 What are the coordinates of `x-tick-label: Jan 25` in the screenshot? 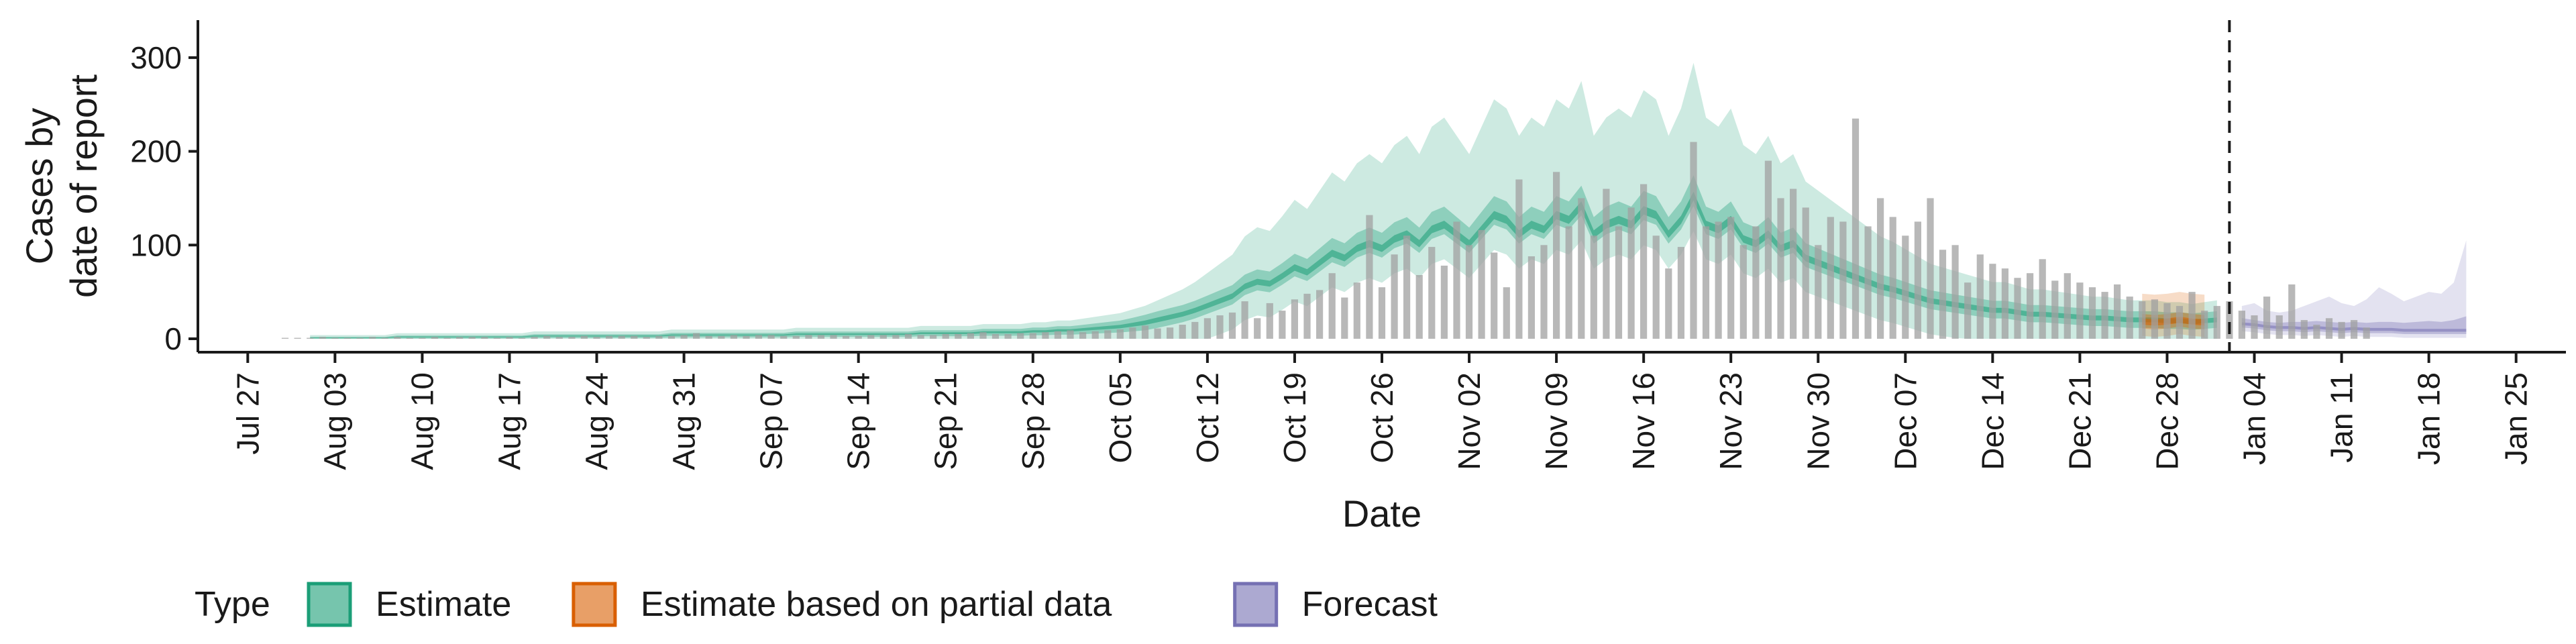 It's located at (2516, 418).